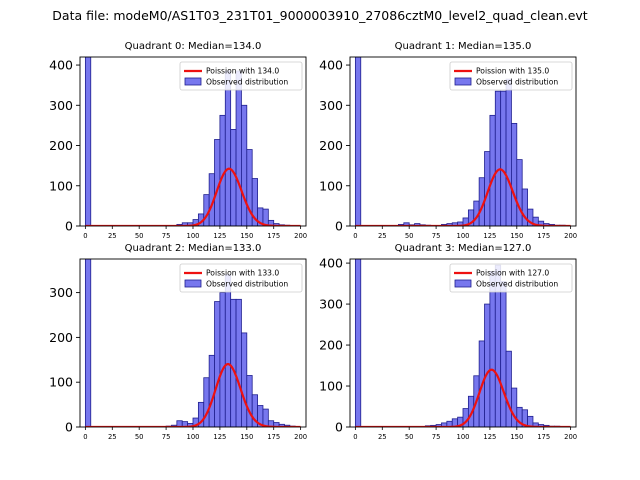 Image resolution: width=640 pixels, height=480 pixels. I want to click on legend-label-poisson: Poission with 134.0, so click(242, 71).